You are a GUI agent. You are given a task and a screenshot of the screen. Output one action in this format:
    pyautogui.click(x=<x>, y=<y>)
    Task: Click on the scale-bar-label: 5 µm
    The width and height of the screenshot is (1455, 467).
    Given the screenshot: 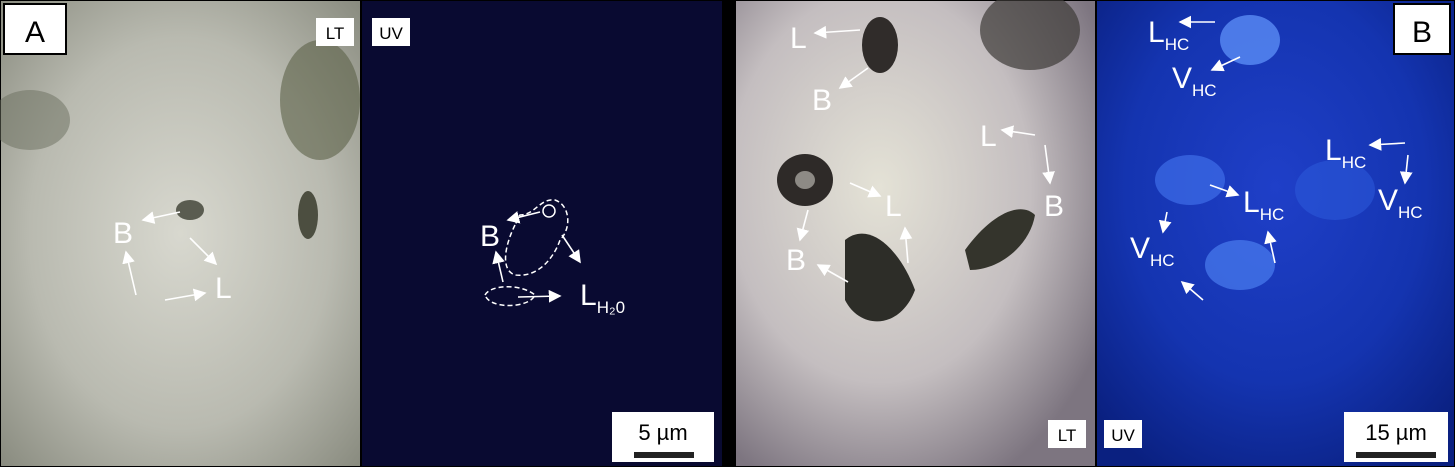 What is the action you would take?
    pyautogui.click(x=662, y=432)
    